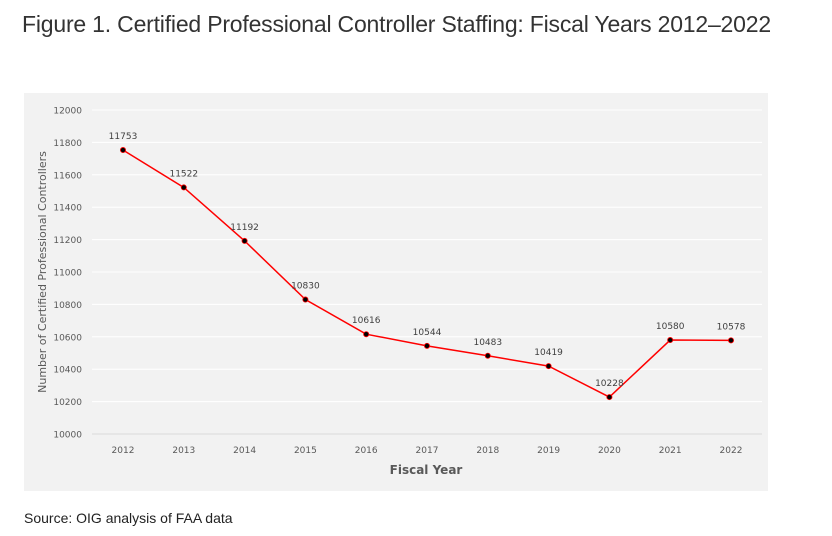 The image size is (832, 536). Describe the element at coordinates (67, 176) in the screenshot. I see `y-tick-label: 11600` at that location.